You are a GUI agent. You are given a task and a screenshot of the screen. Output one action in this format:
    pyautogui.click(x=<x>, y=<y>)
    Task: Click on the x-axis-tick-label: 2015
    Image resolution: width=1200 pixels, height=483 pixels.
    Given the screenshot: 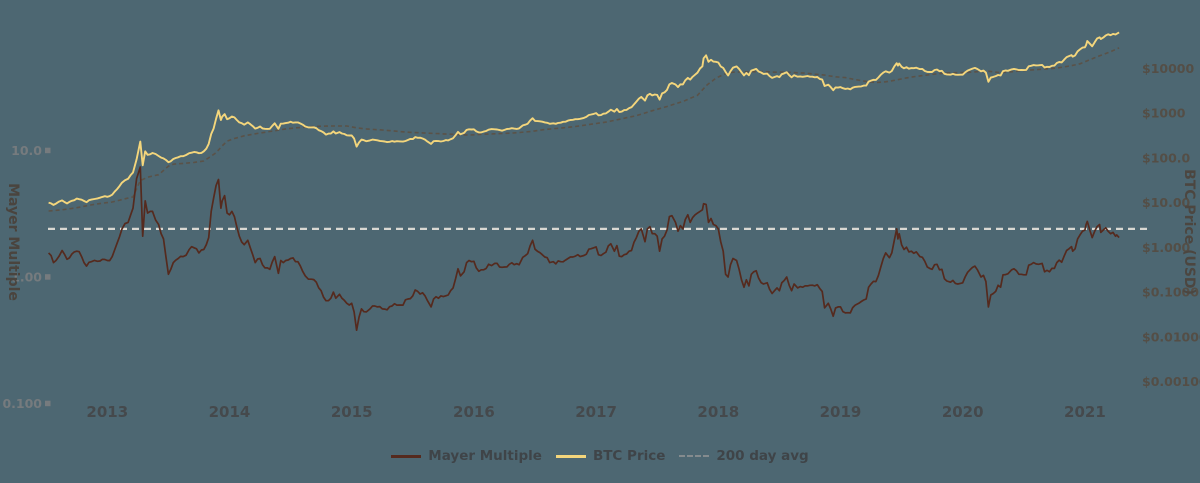 What is the action you would take?
    pyautogui.click(x=352, y=412)
    